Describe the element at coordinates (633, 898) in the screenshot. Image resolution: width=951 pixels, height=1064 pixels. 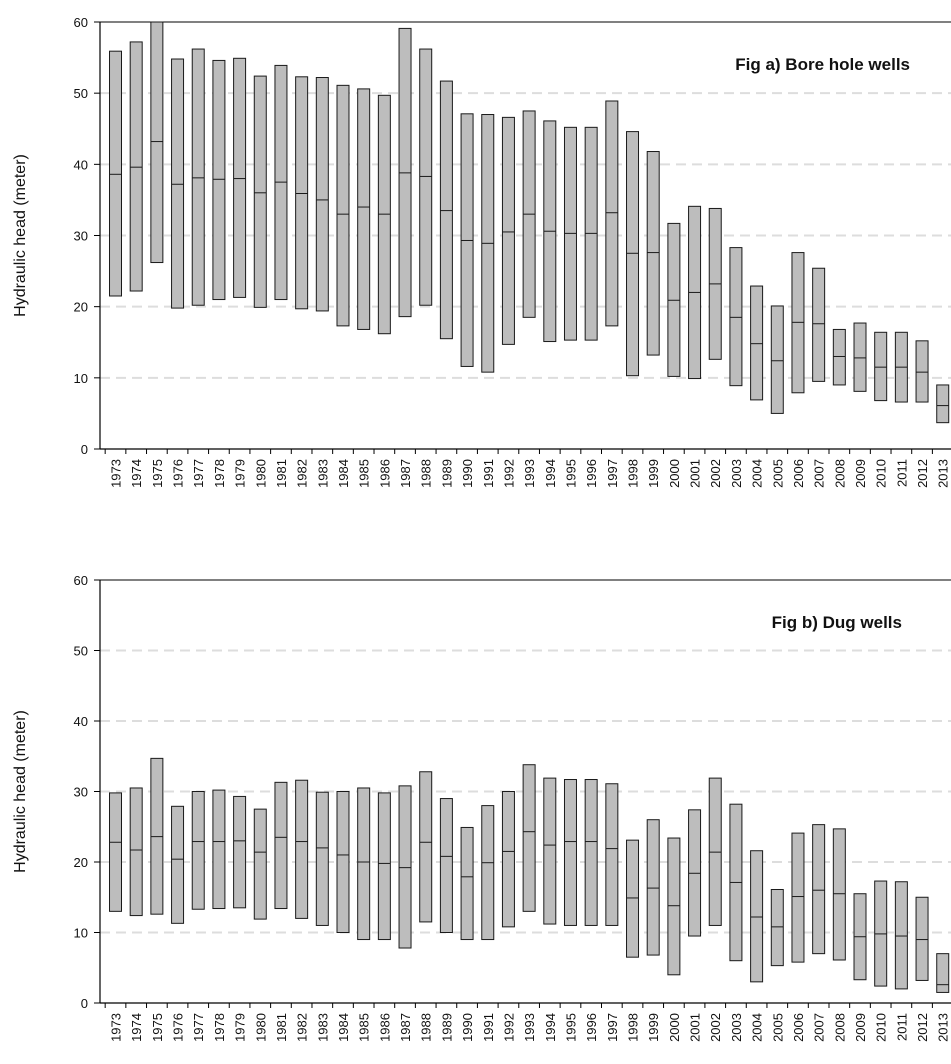
I see `box-1998` at that location.